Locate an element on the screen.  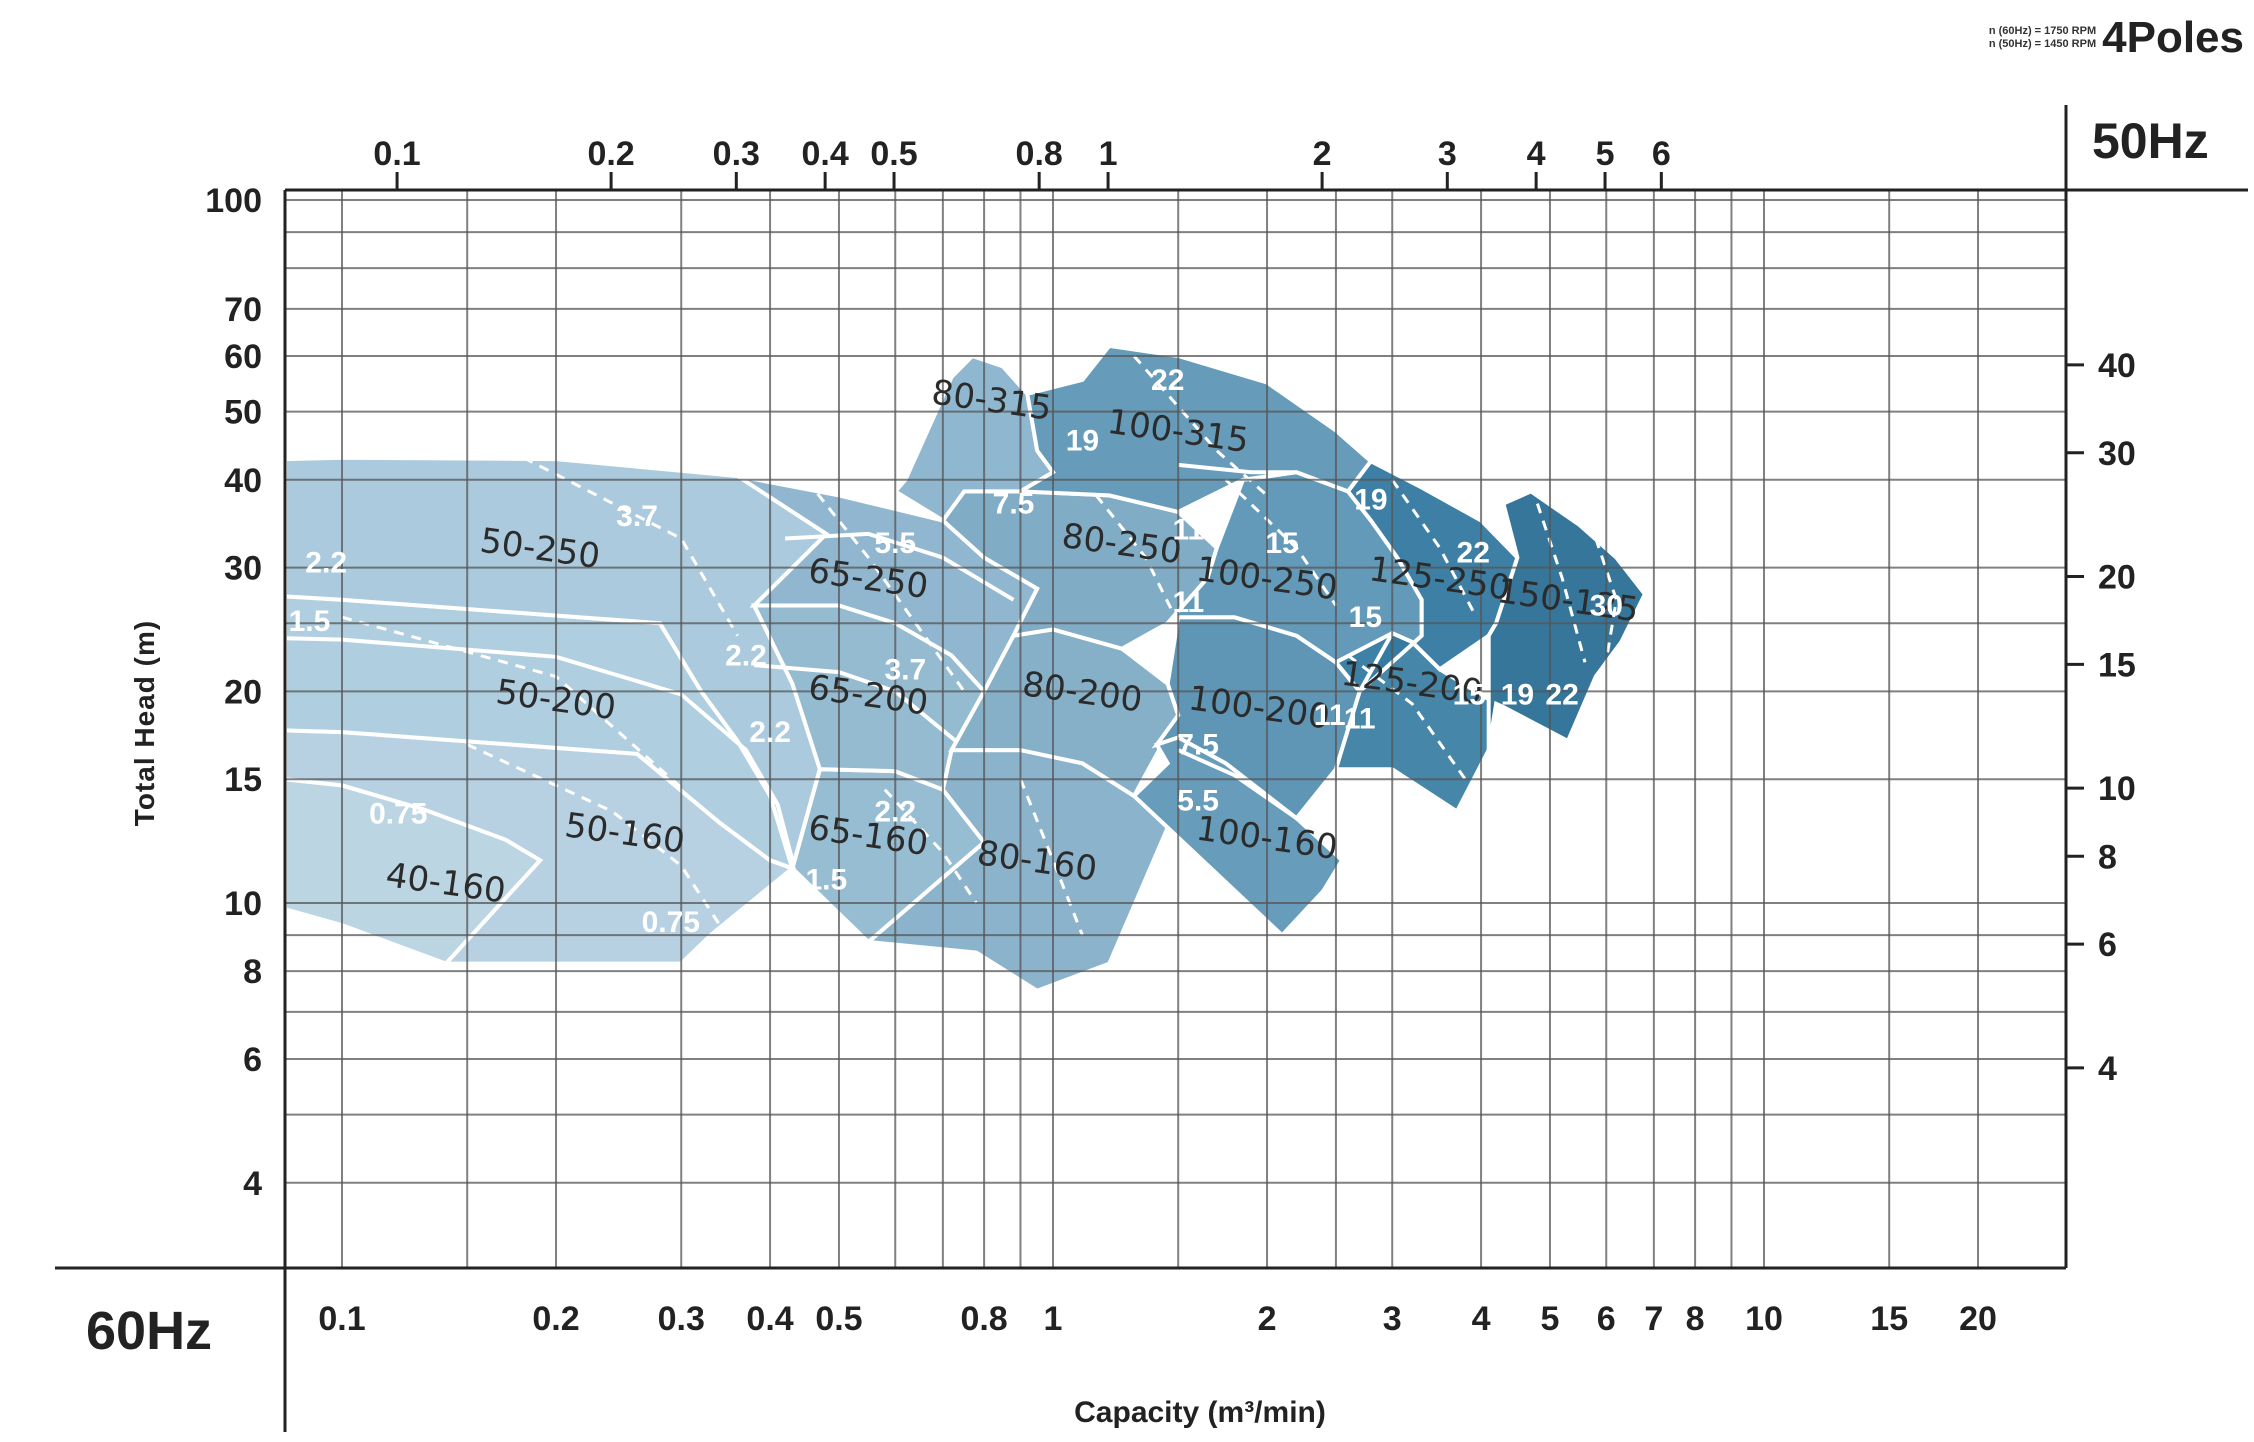
y-tick-60hz-8: 8 is located at coordinates (252, 972).